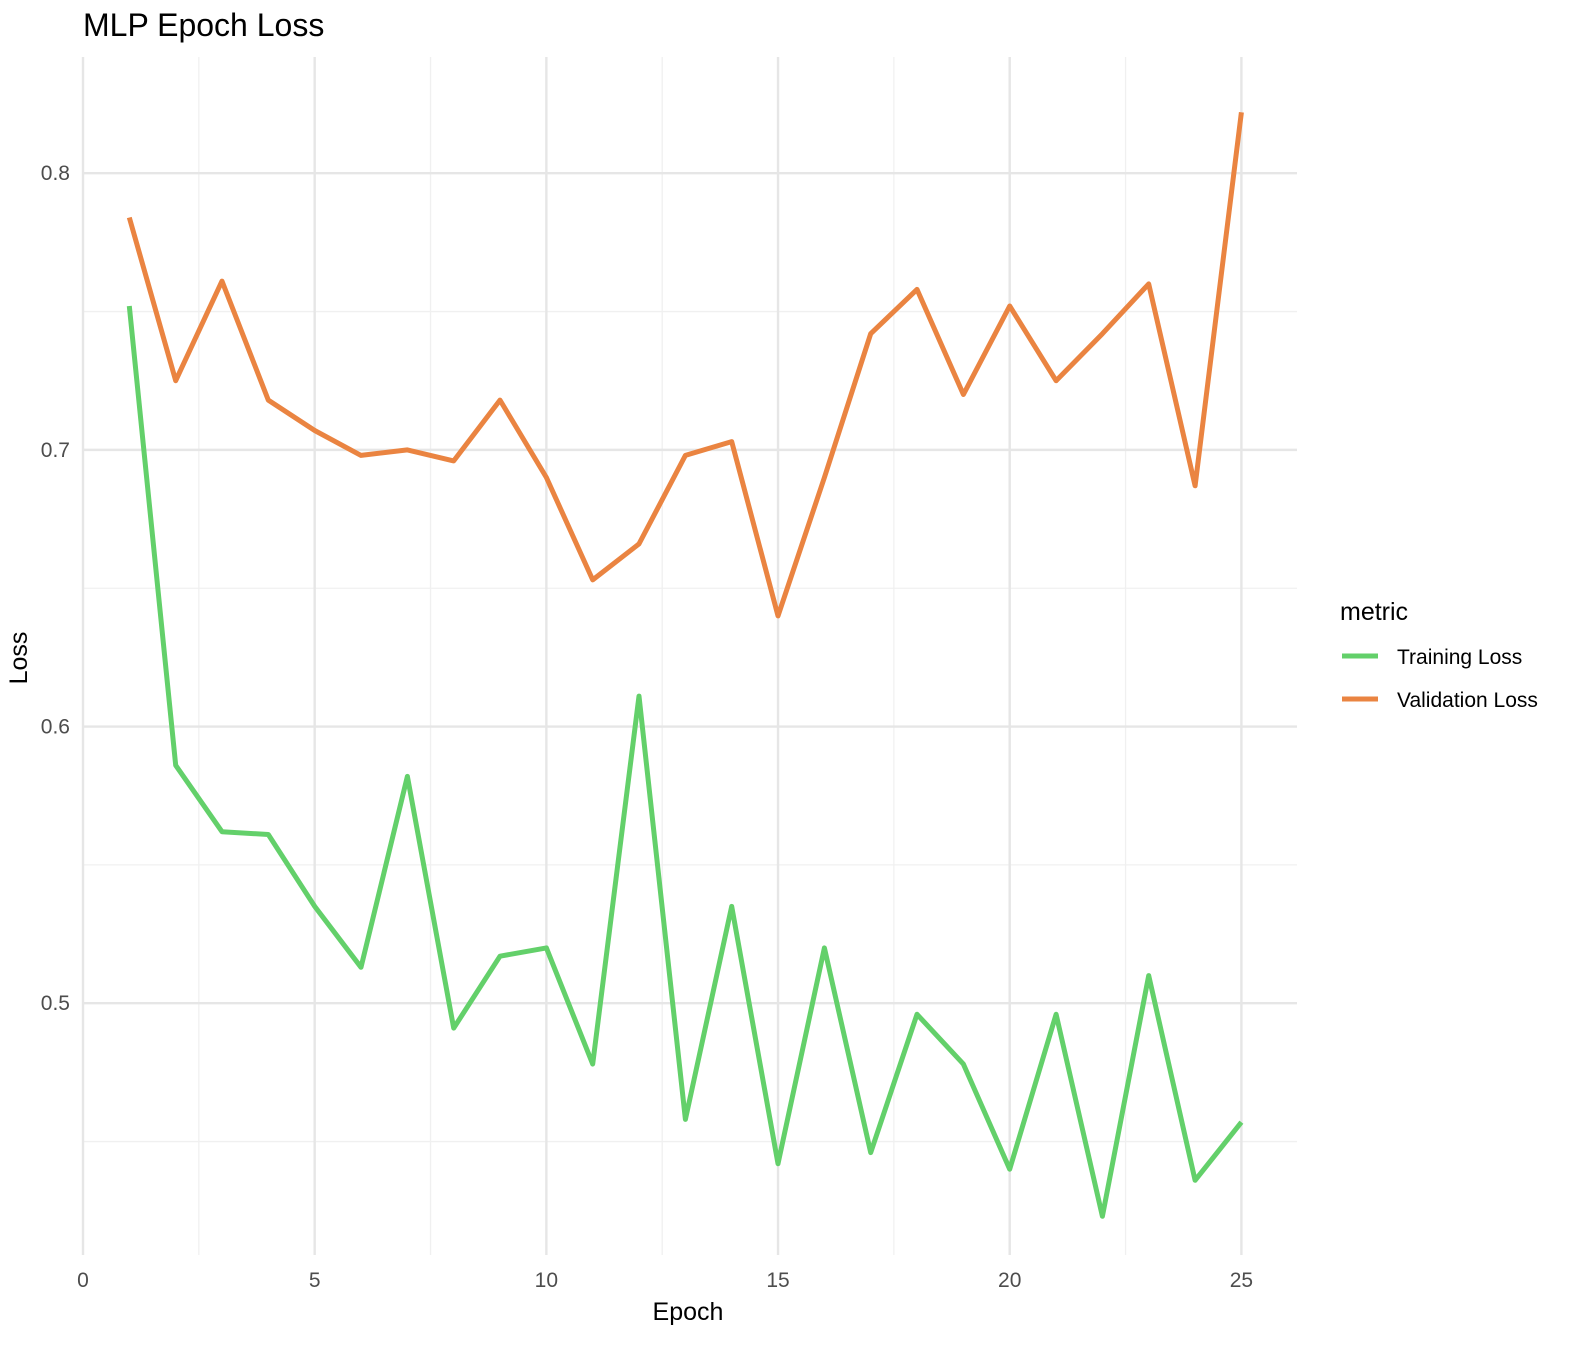  I want to click on x-tick-label: 5, so click(315, 1280).